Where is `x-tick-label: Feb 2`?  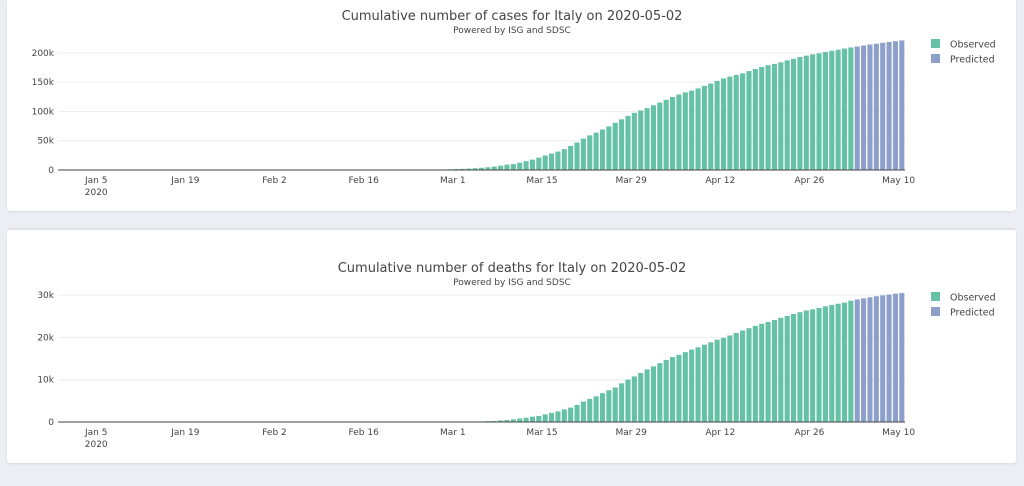
x-tick-label: Feb 2 is located at coordinates (274, 181).